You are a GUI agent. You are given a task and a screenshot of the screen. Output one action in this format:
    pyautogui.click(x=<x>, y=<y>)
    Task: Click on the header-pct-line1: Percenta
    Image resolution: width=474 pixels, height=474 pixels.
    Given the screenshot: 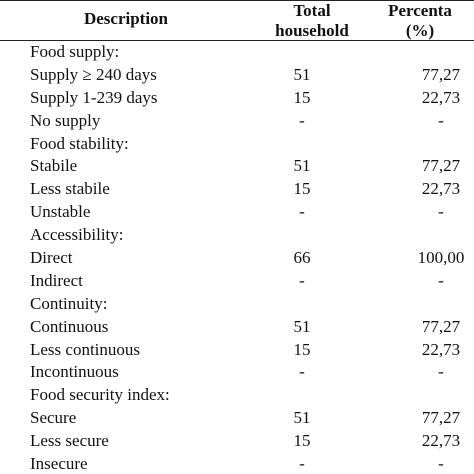 What is the action you would take?
    pyautogui.click(x=420, y=10)
    